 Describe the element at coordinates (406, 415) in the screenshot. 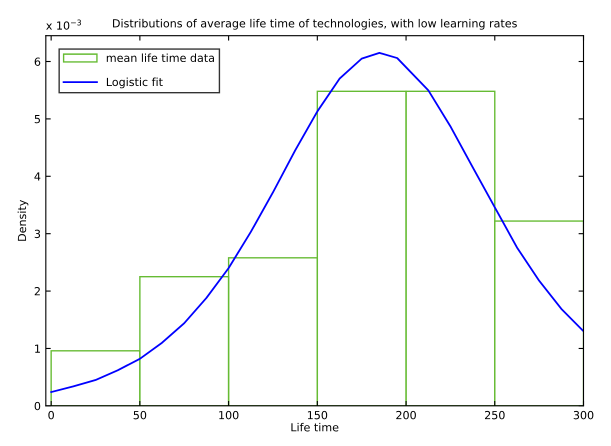

I see `x-tick-label: 200` at that location.